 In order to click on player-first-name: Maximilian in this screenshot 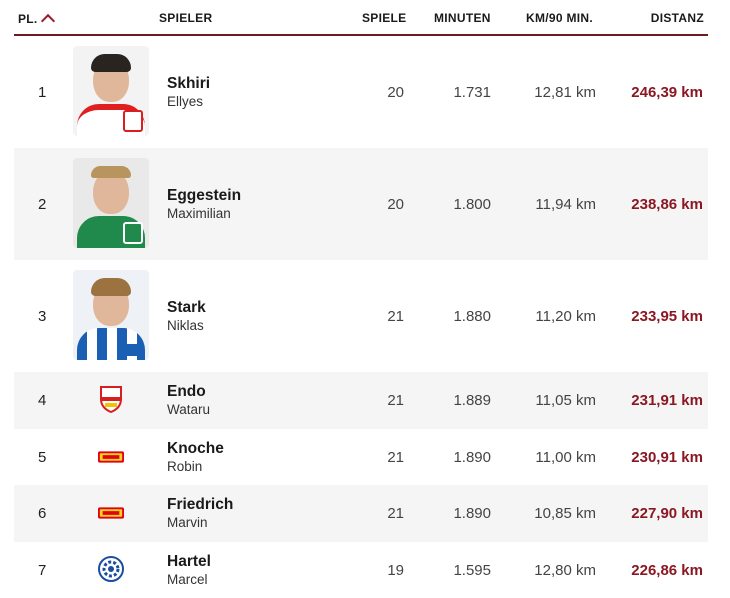, I will do `click(199, 213)`.